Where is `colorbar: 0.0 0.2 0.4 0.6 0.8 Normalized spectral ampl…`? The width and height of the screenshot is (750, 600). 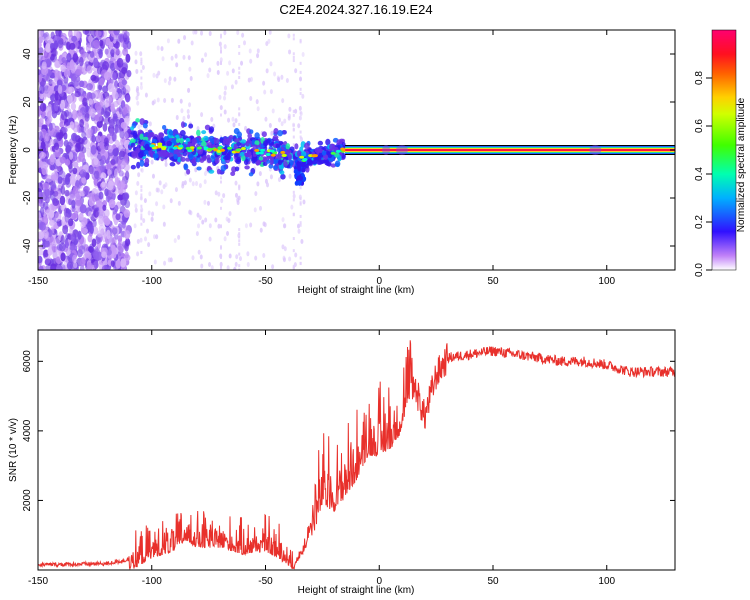 colorbar: 0.0 0.2 0.4 0.6 0.8 Normalized spectral ampl… is located at coordinates (720, 153).